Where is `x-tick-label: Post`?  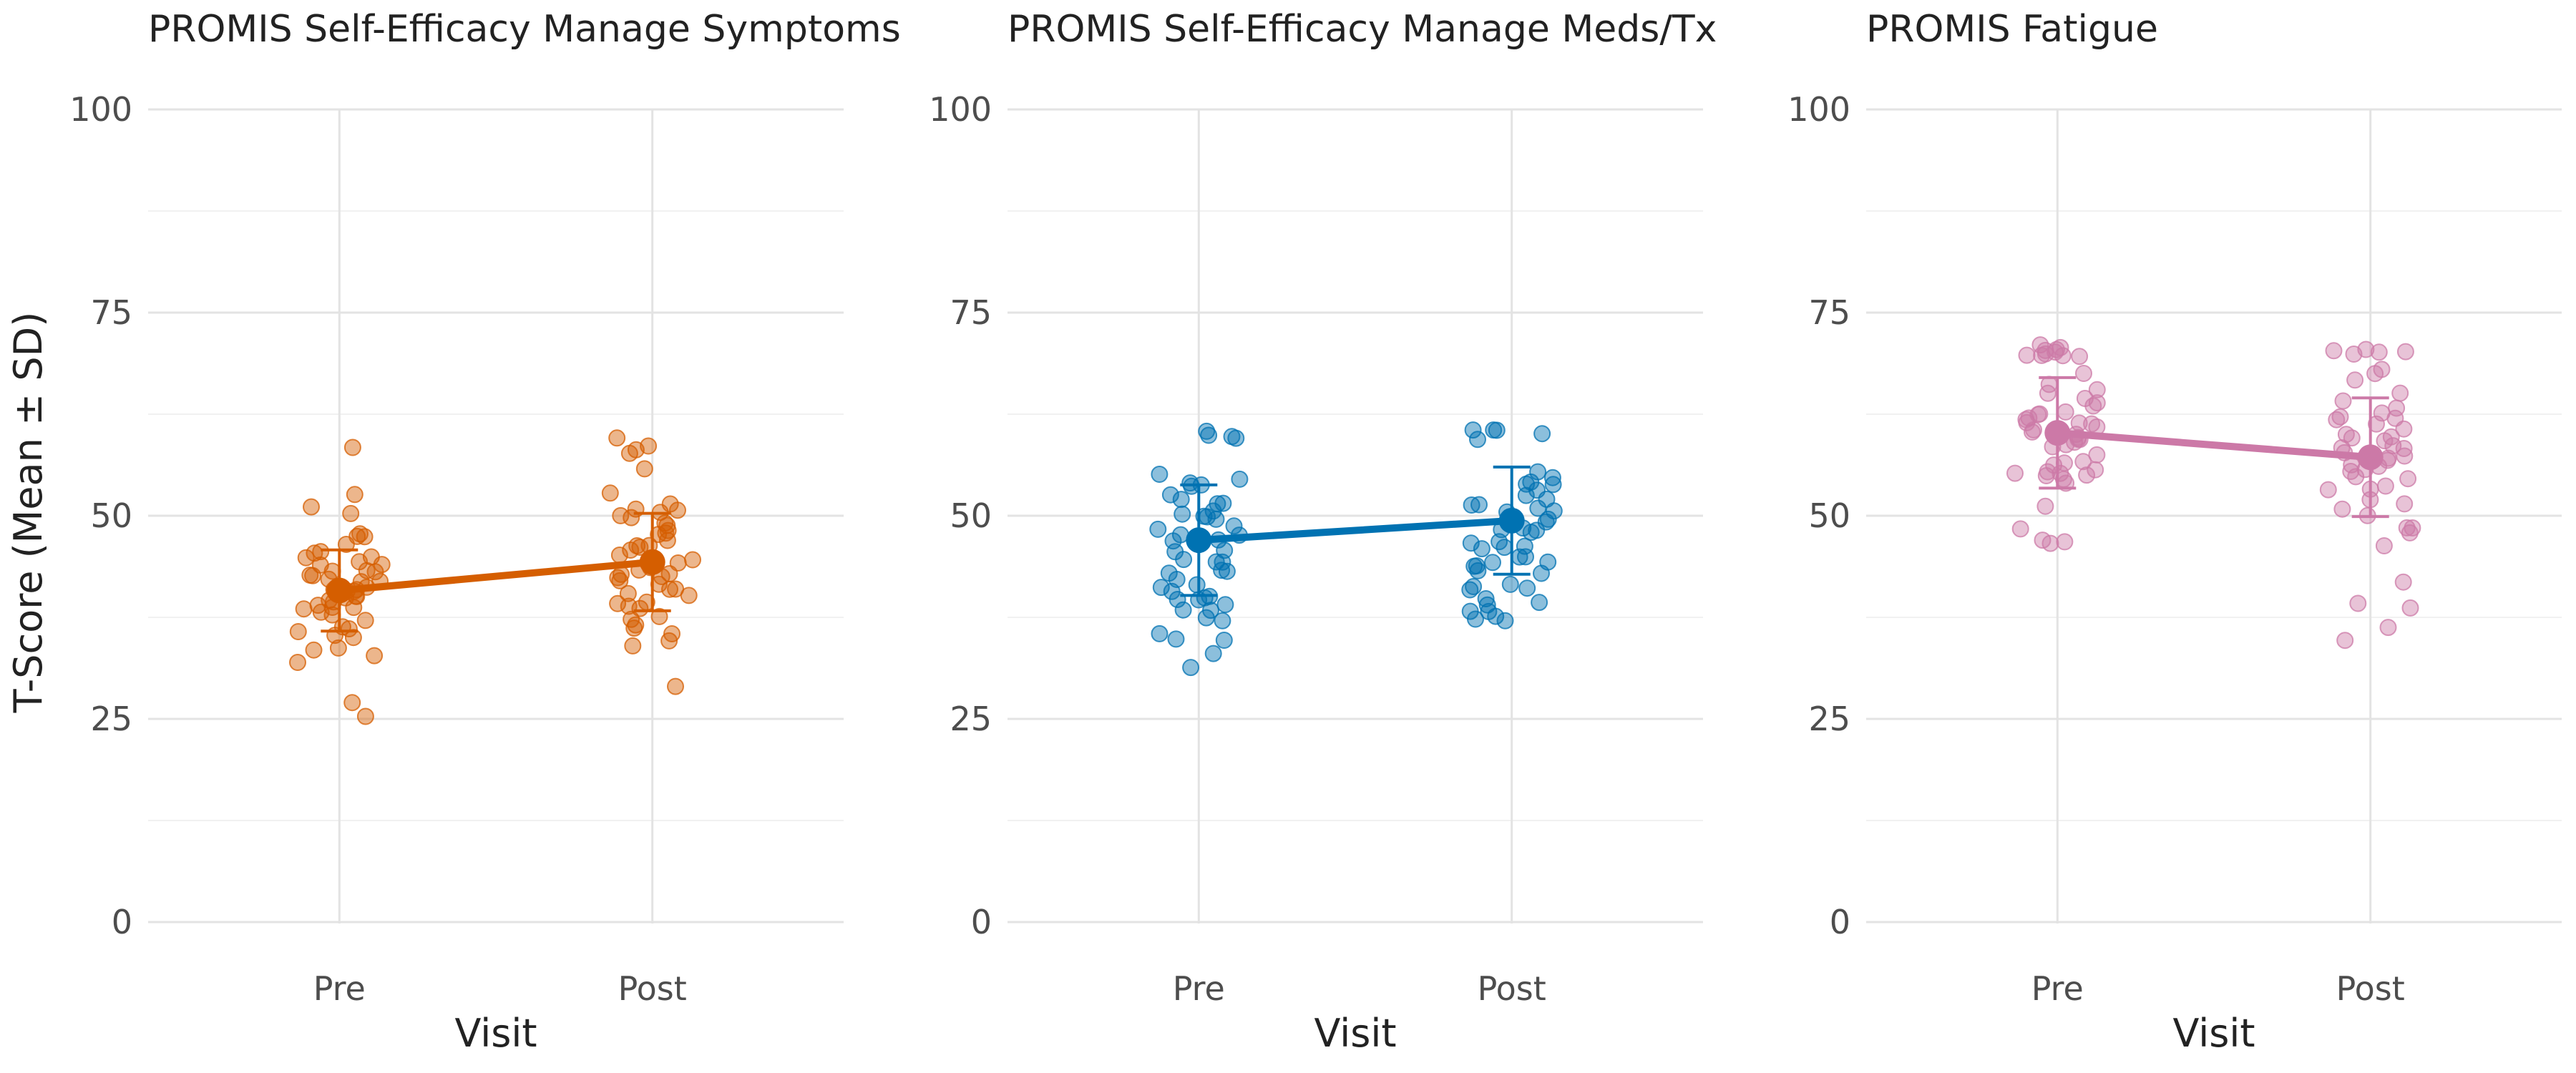 x-tick-label: Post is located at coordinates (1512, 989).